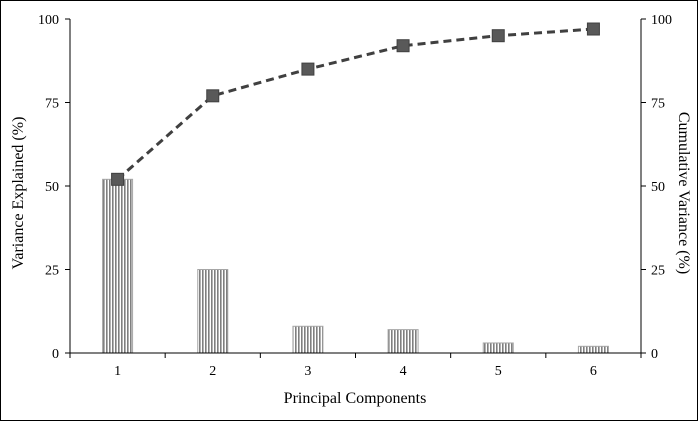 This screenshot has height=421, width=698. I want to click on x-tick-label-6: 6, so click(593, 371).